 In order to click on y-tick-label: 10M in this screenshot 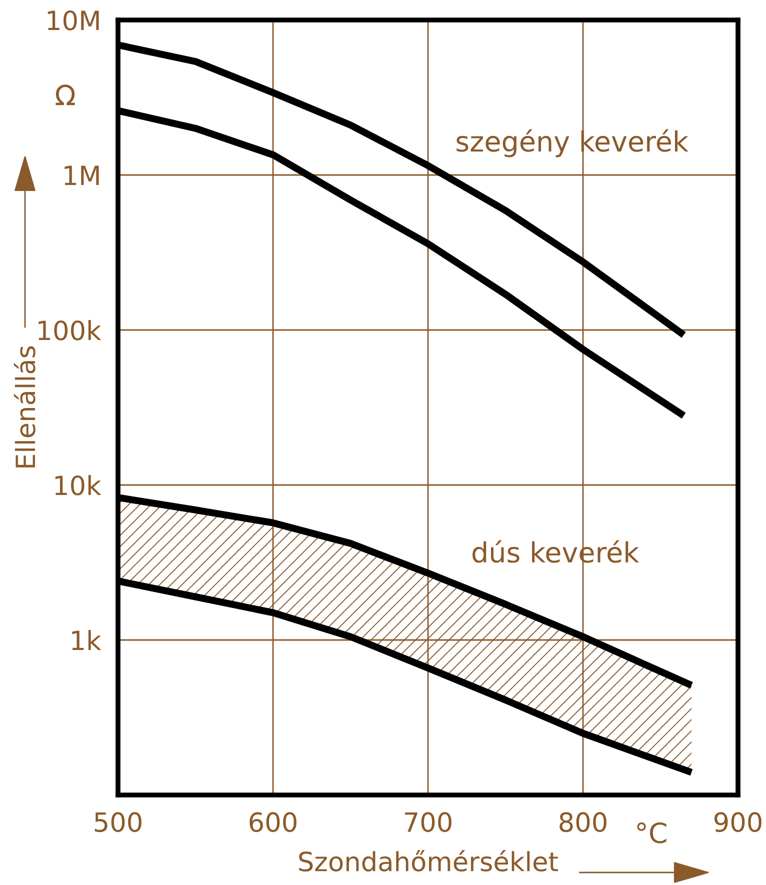, I will do `click(73, 20)`.